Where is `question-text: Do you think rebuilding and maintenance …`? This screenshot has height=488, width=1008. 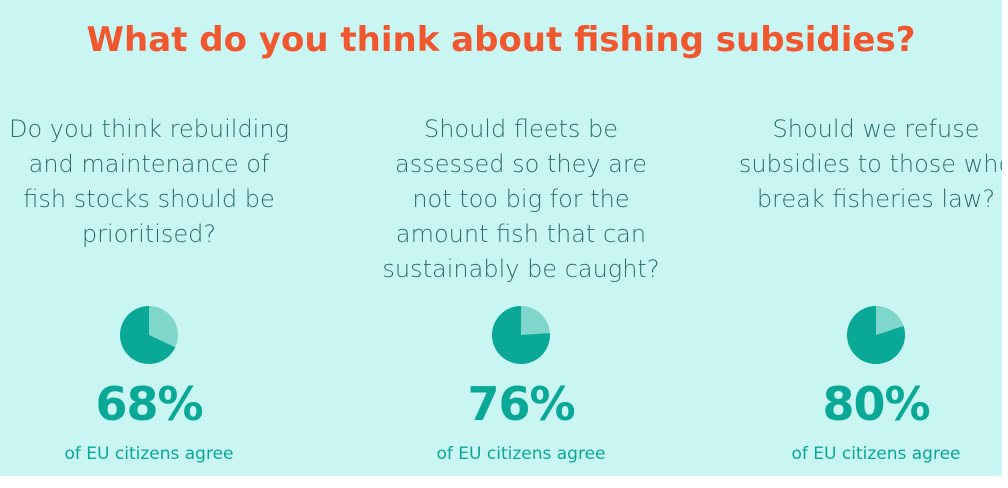 question-text: Do you think rebuilding and maintenance … is located at coordinates (149, 181).